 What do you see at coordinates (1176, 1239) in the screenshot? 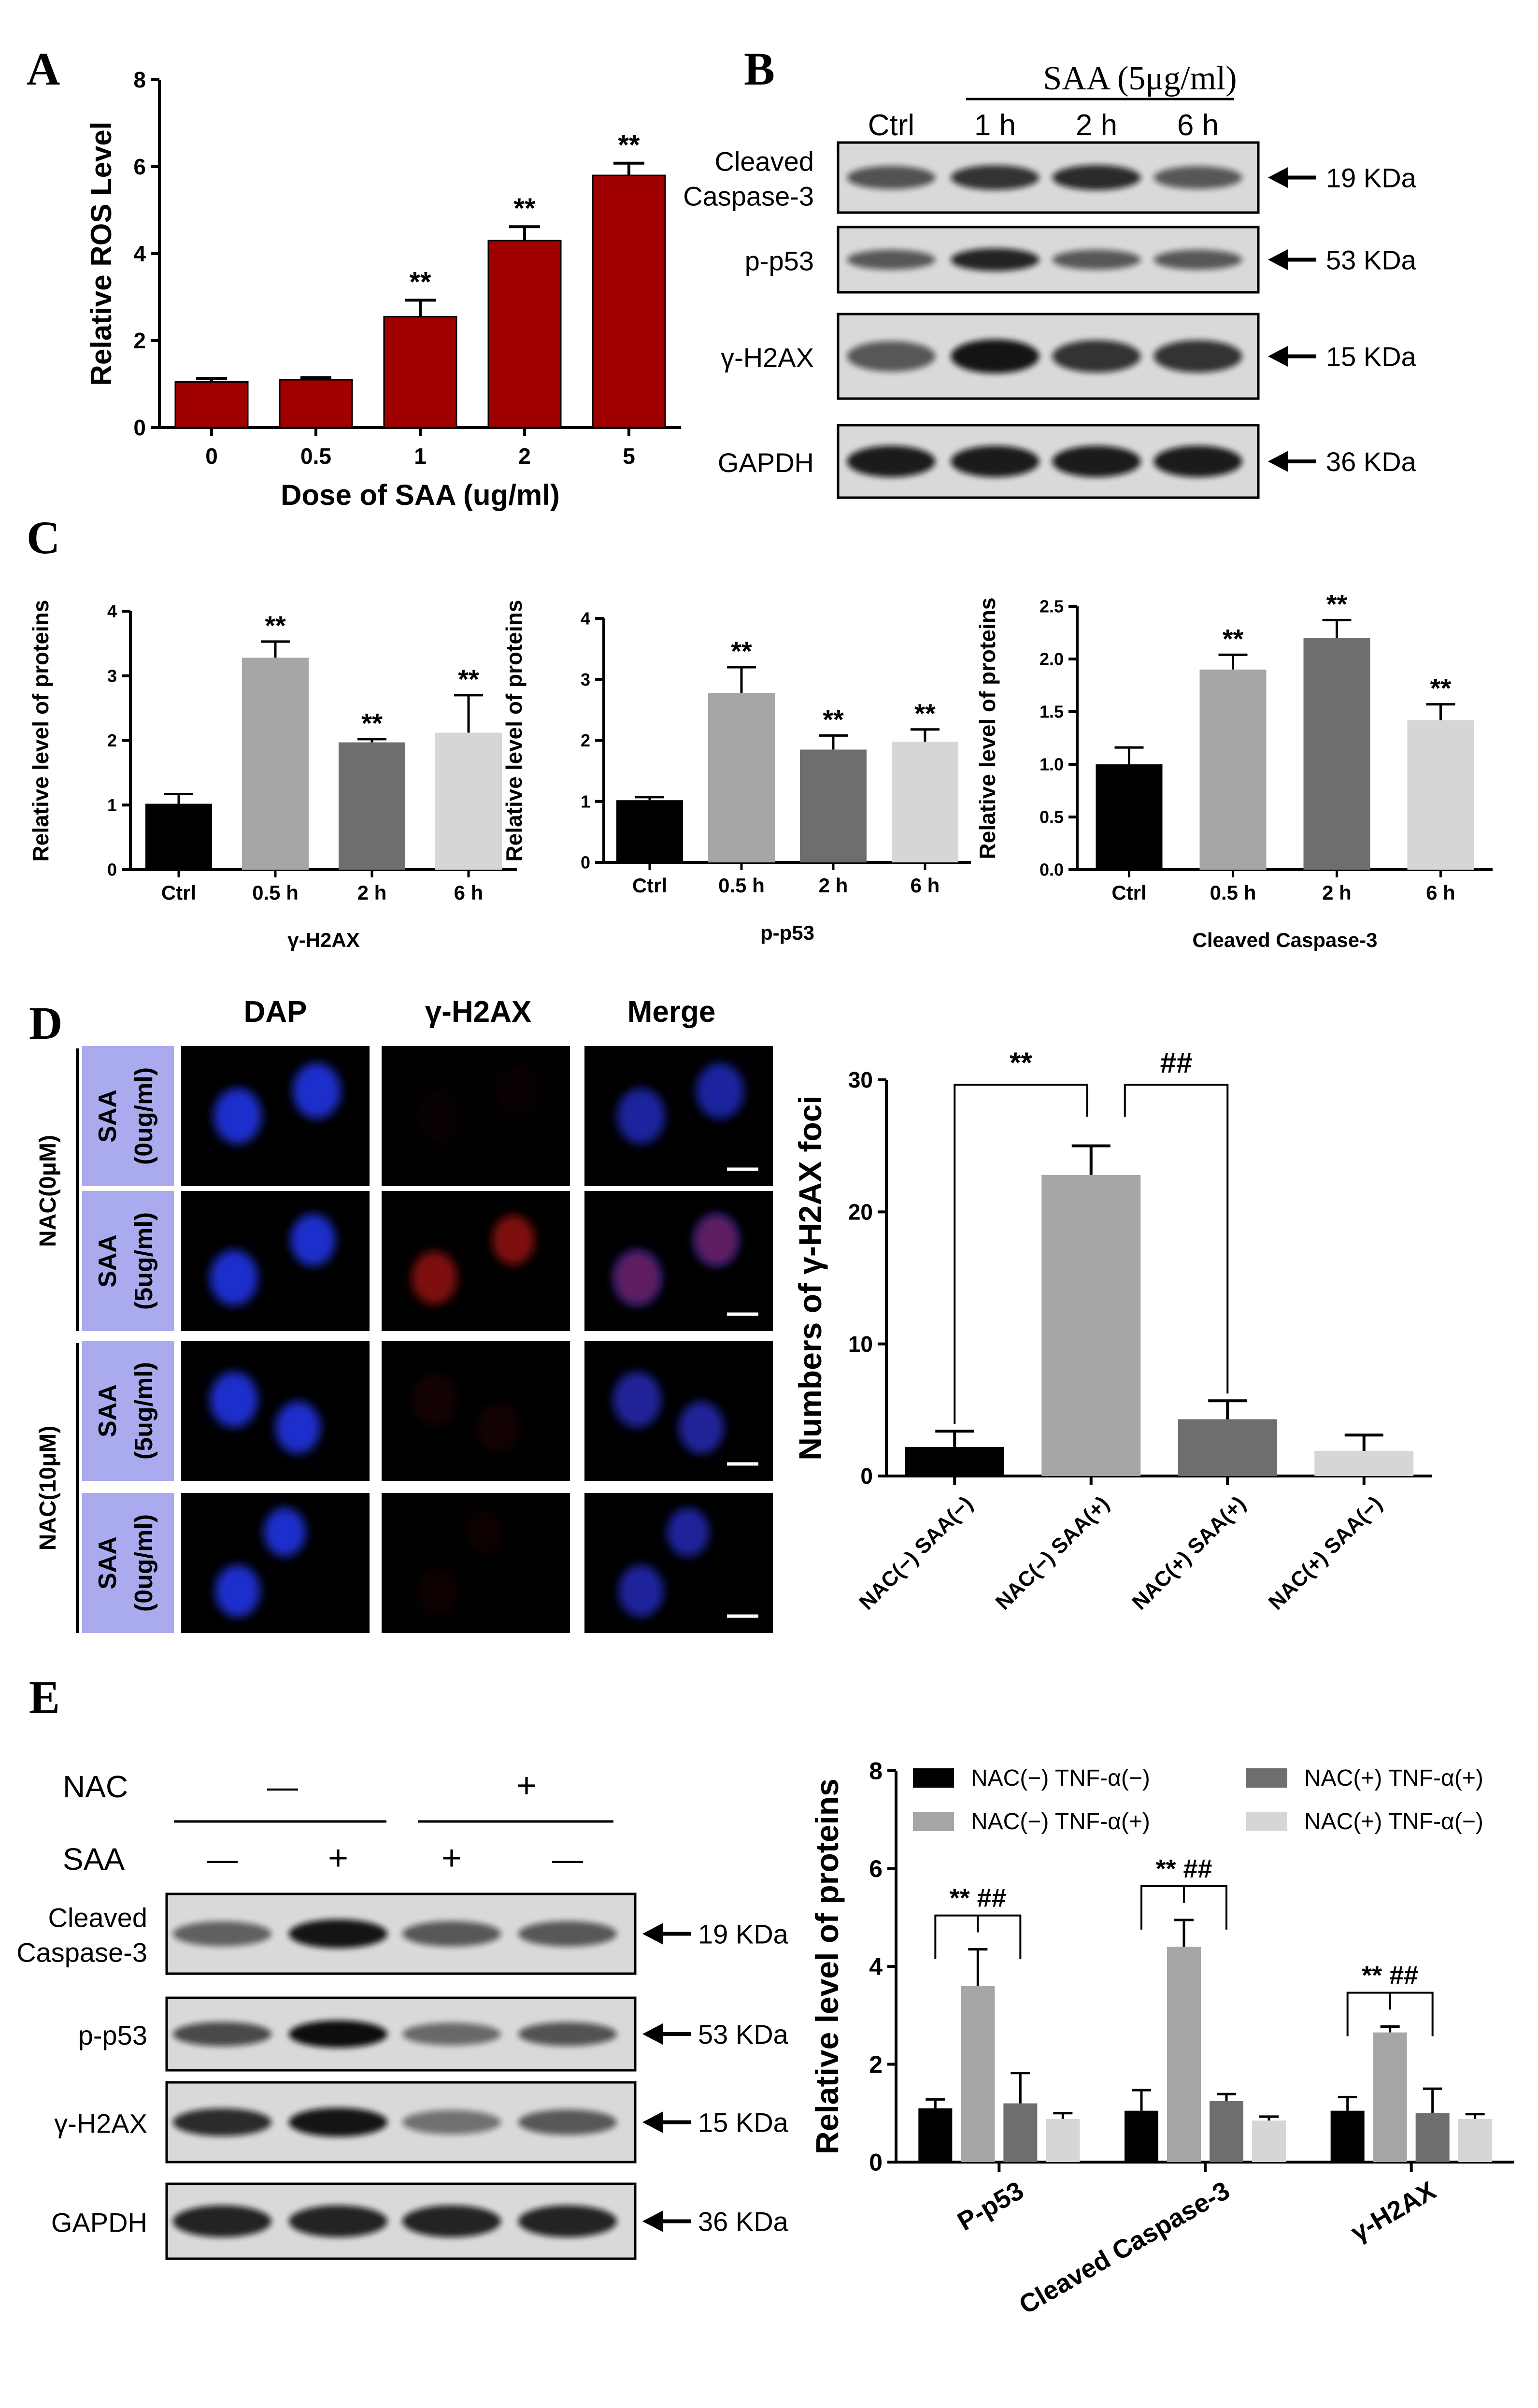
I see `chart-d-sig-bracket` at bounding box center [1176, 1239].